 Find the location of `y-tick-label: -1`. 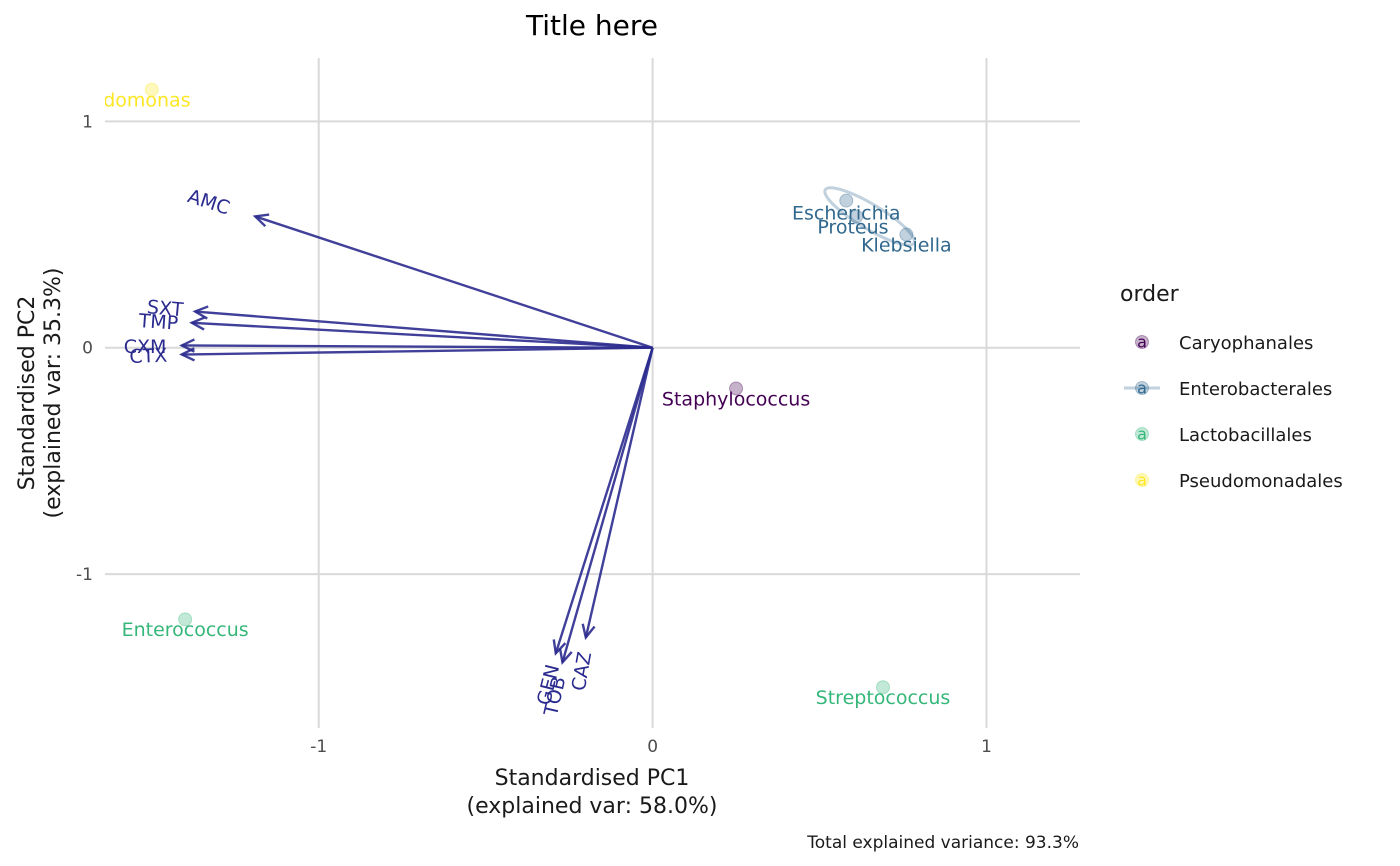

y-tick-label: -1 is located at coordinates (84, 575).